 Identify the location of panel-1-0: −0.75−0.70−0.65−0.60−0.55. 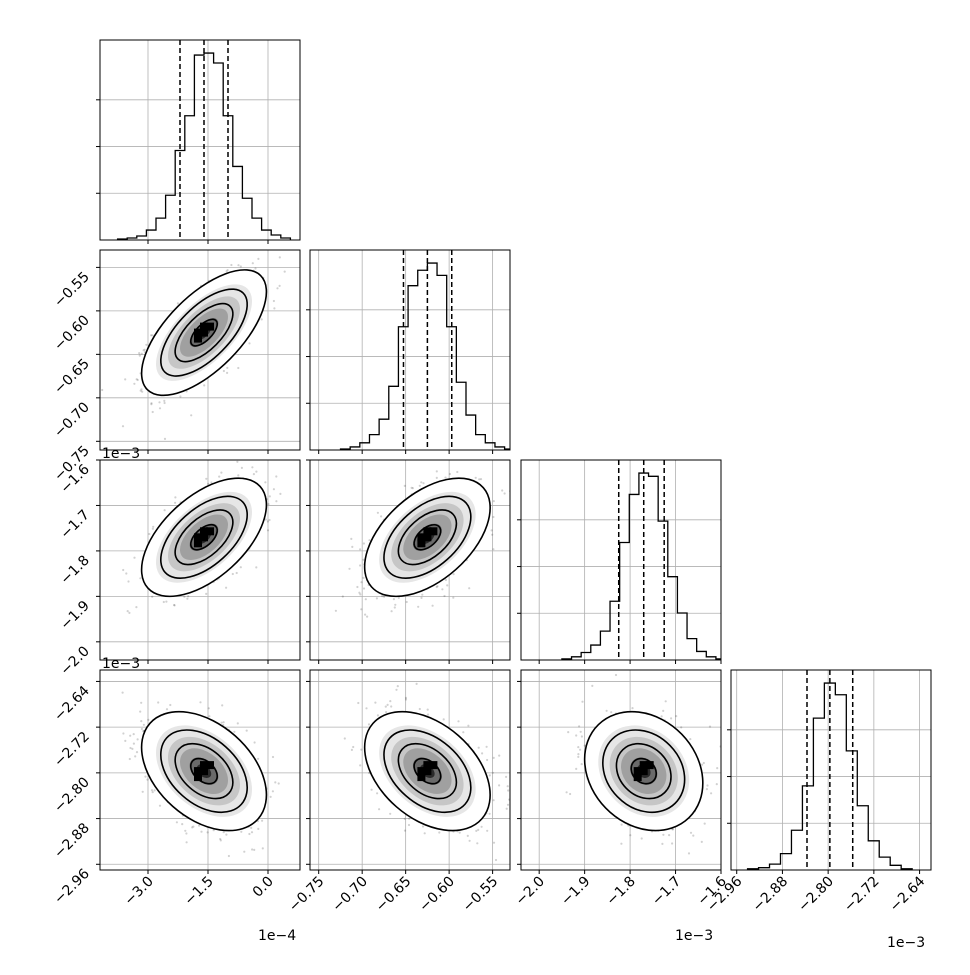
(175, 361).